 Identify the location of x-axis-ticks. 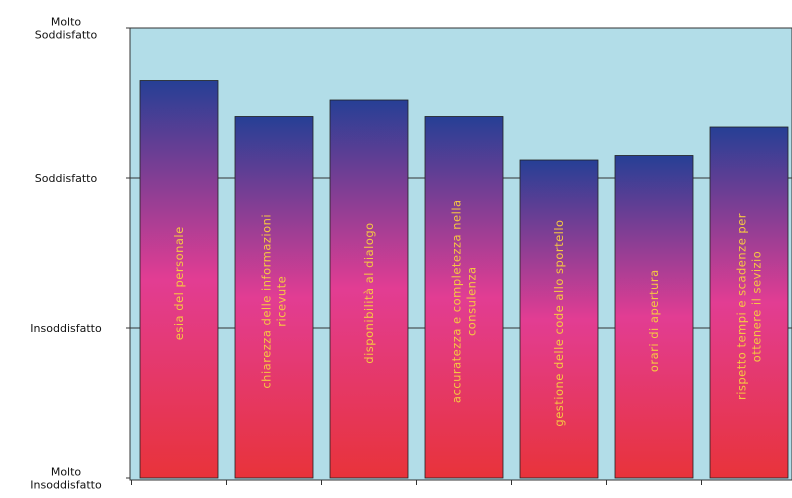
(416, 482).